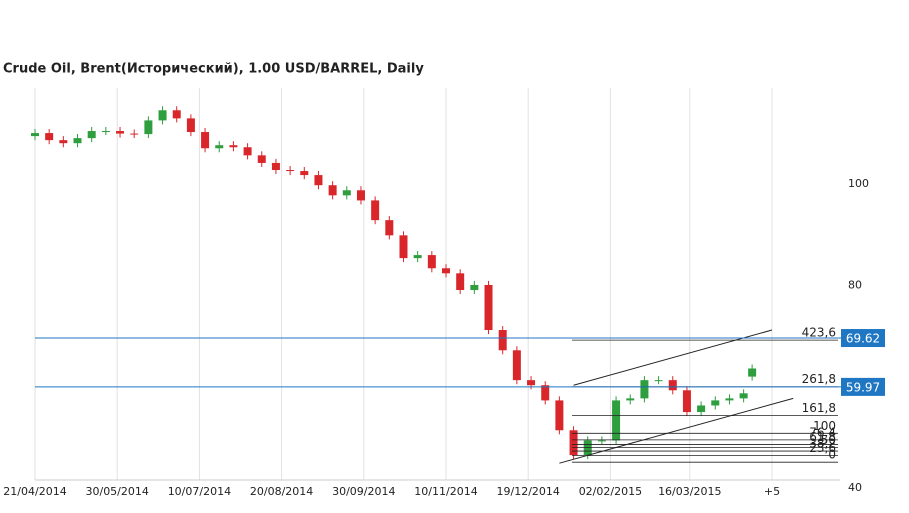 Image resolution: width=909 pixels, height=513 pixels. I want to click on price-label: 69.62, so click(863, 339).